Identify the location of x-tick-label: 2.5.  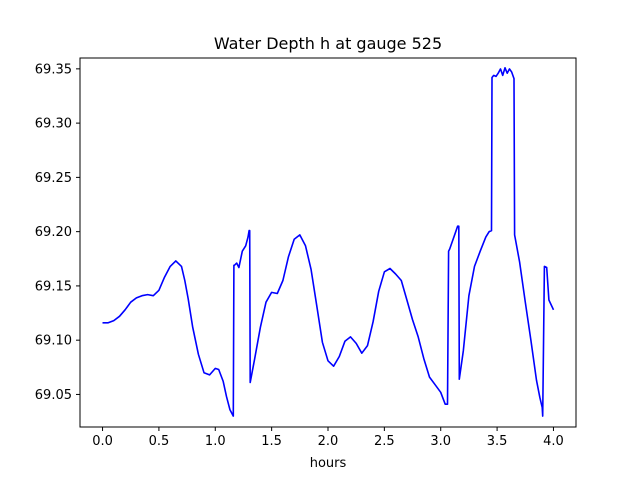
(384, 441).